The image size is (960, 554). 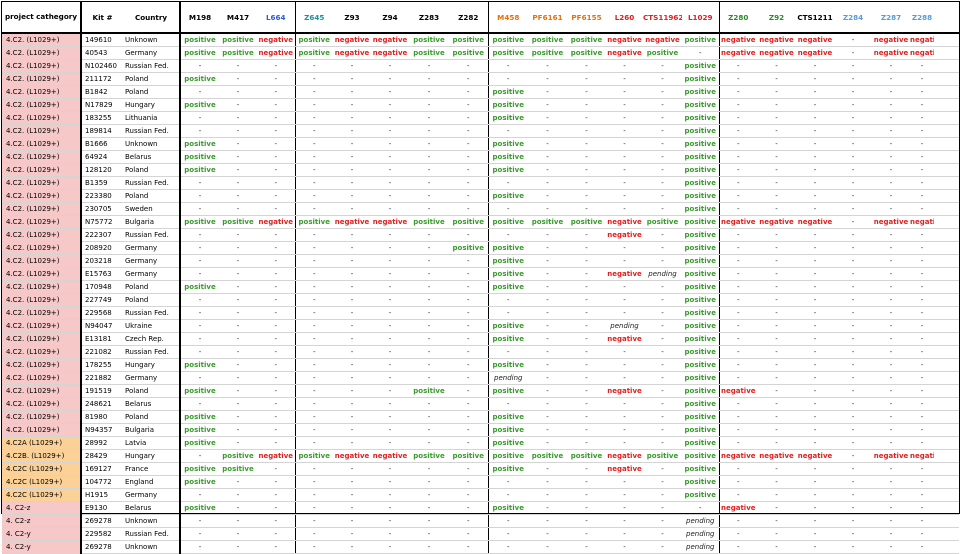 I want to click on result-cell-z93: negative, so click(x=352, y=53).